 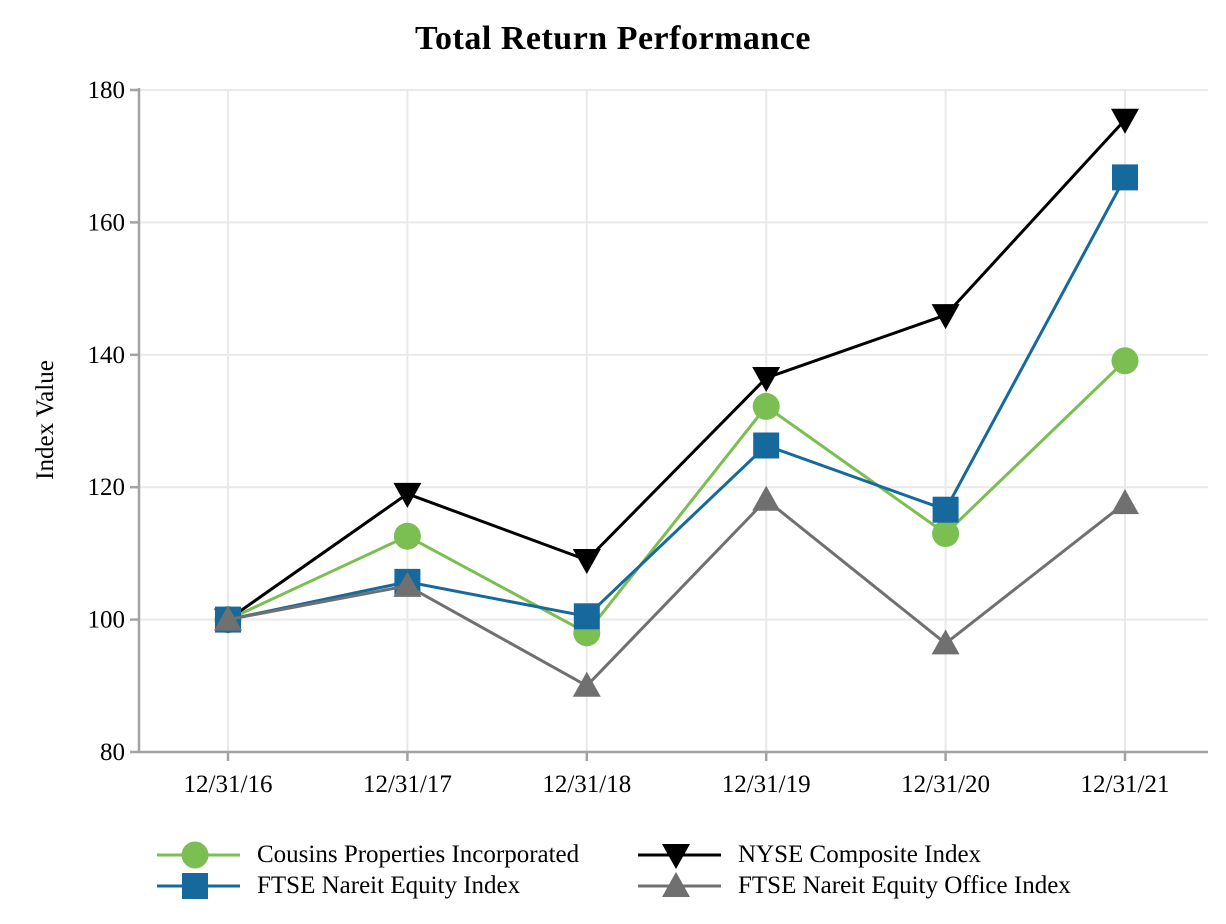 I want to click on y-tick-label: 120, so click(x=107, y=487).